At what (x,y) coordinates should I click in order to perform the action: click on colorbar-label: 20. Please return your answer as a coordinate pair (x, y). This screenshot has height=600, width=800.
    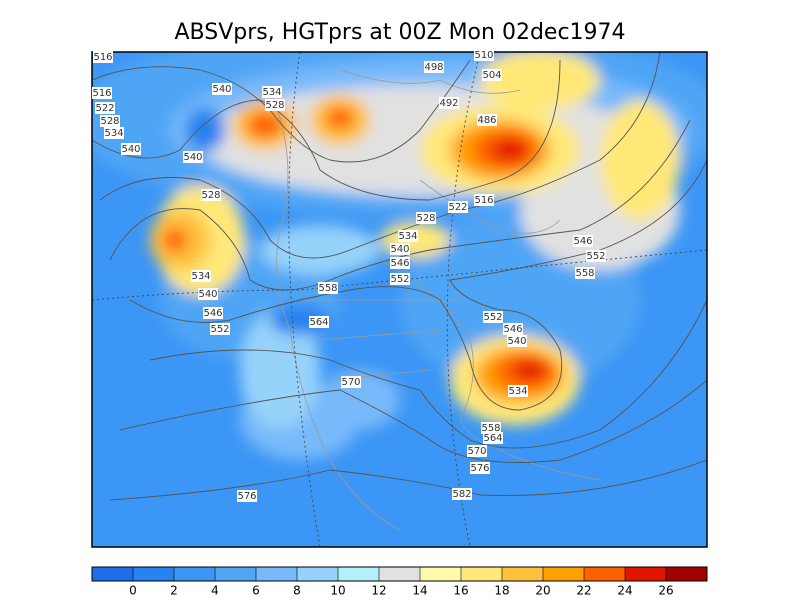
    Looking at the image, I should click on (542, 591).